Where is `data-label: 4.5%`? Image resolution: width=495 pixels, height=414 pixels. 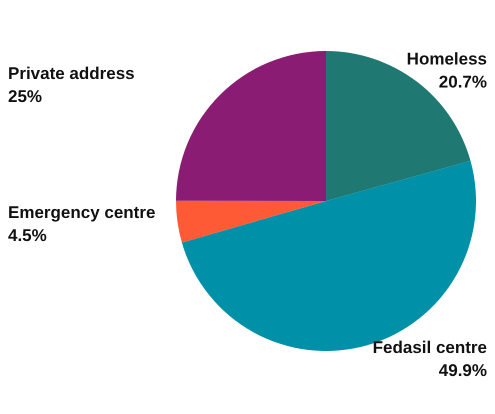
data-label: 4.5% is located at coordinates (27, 235).